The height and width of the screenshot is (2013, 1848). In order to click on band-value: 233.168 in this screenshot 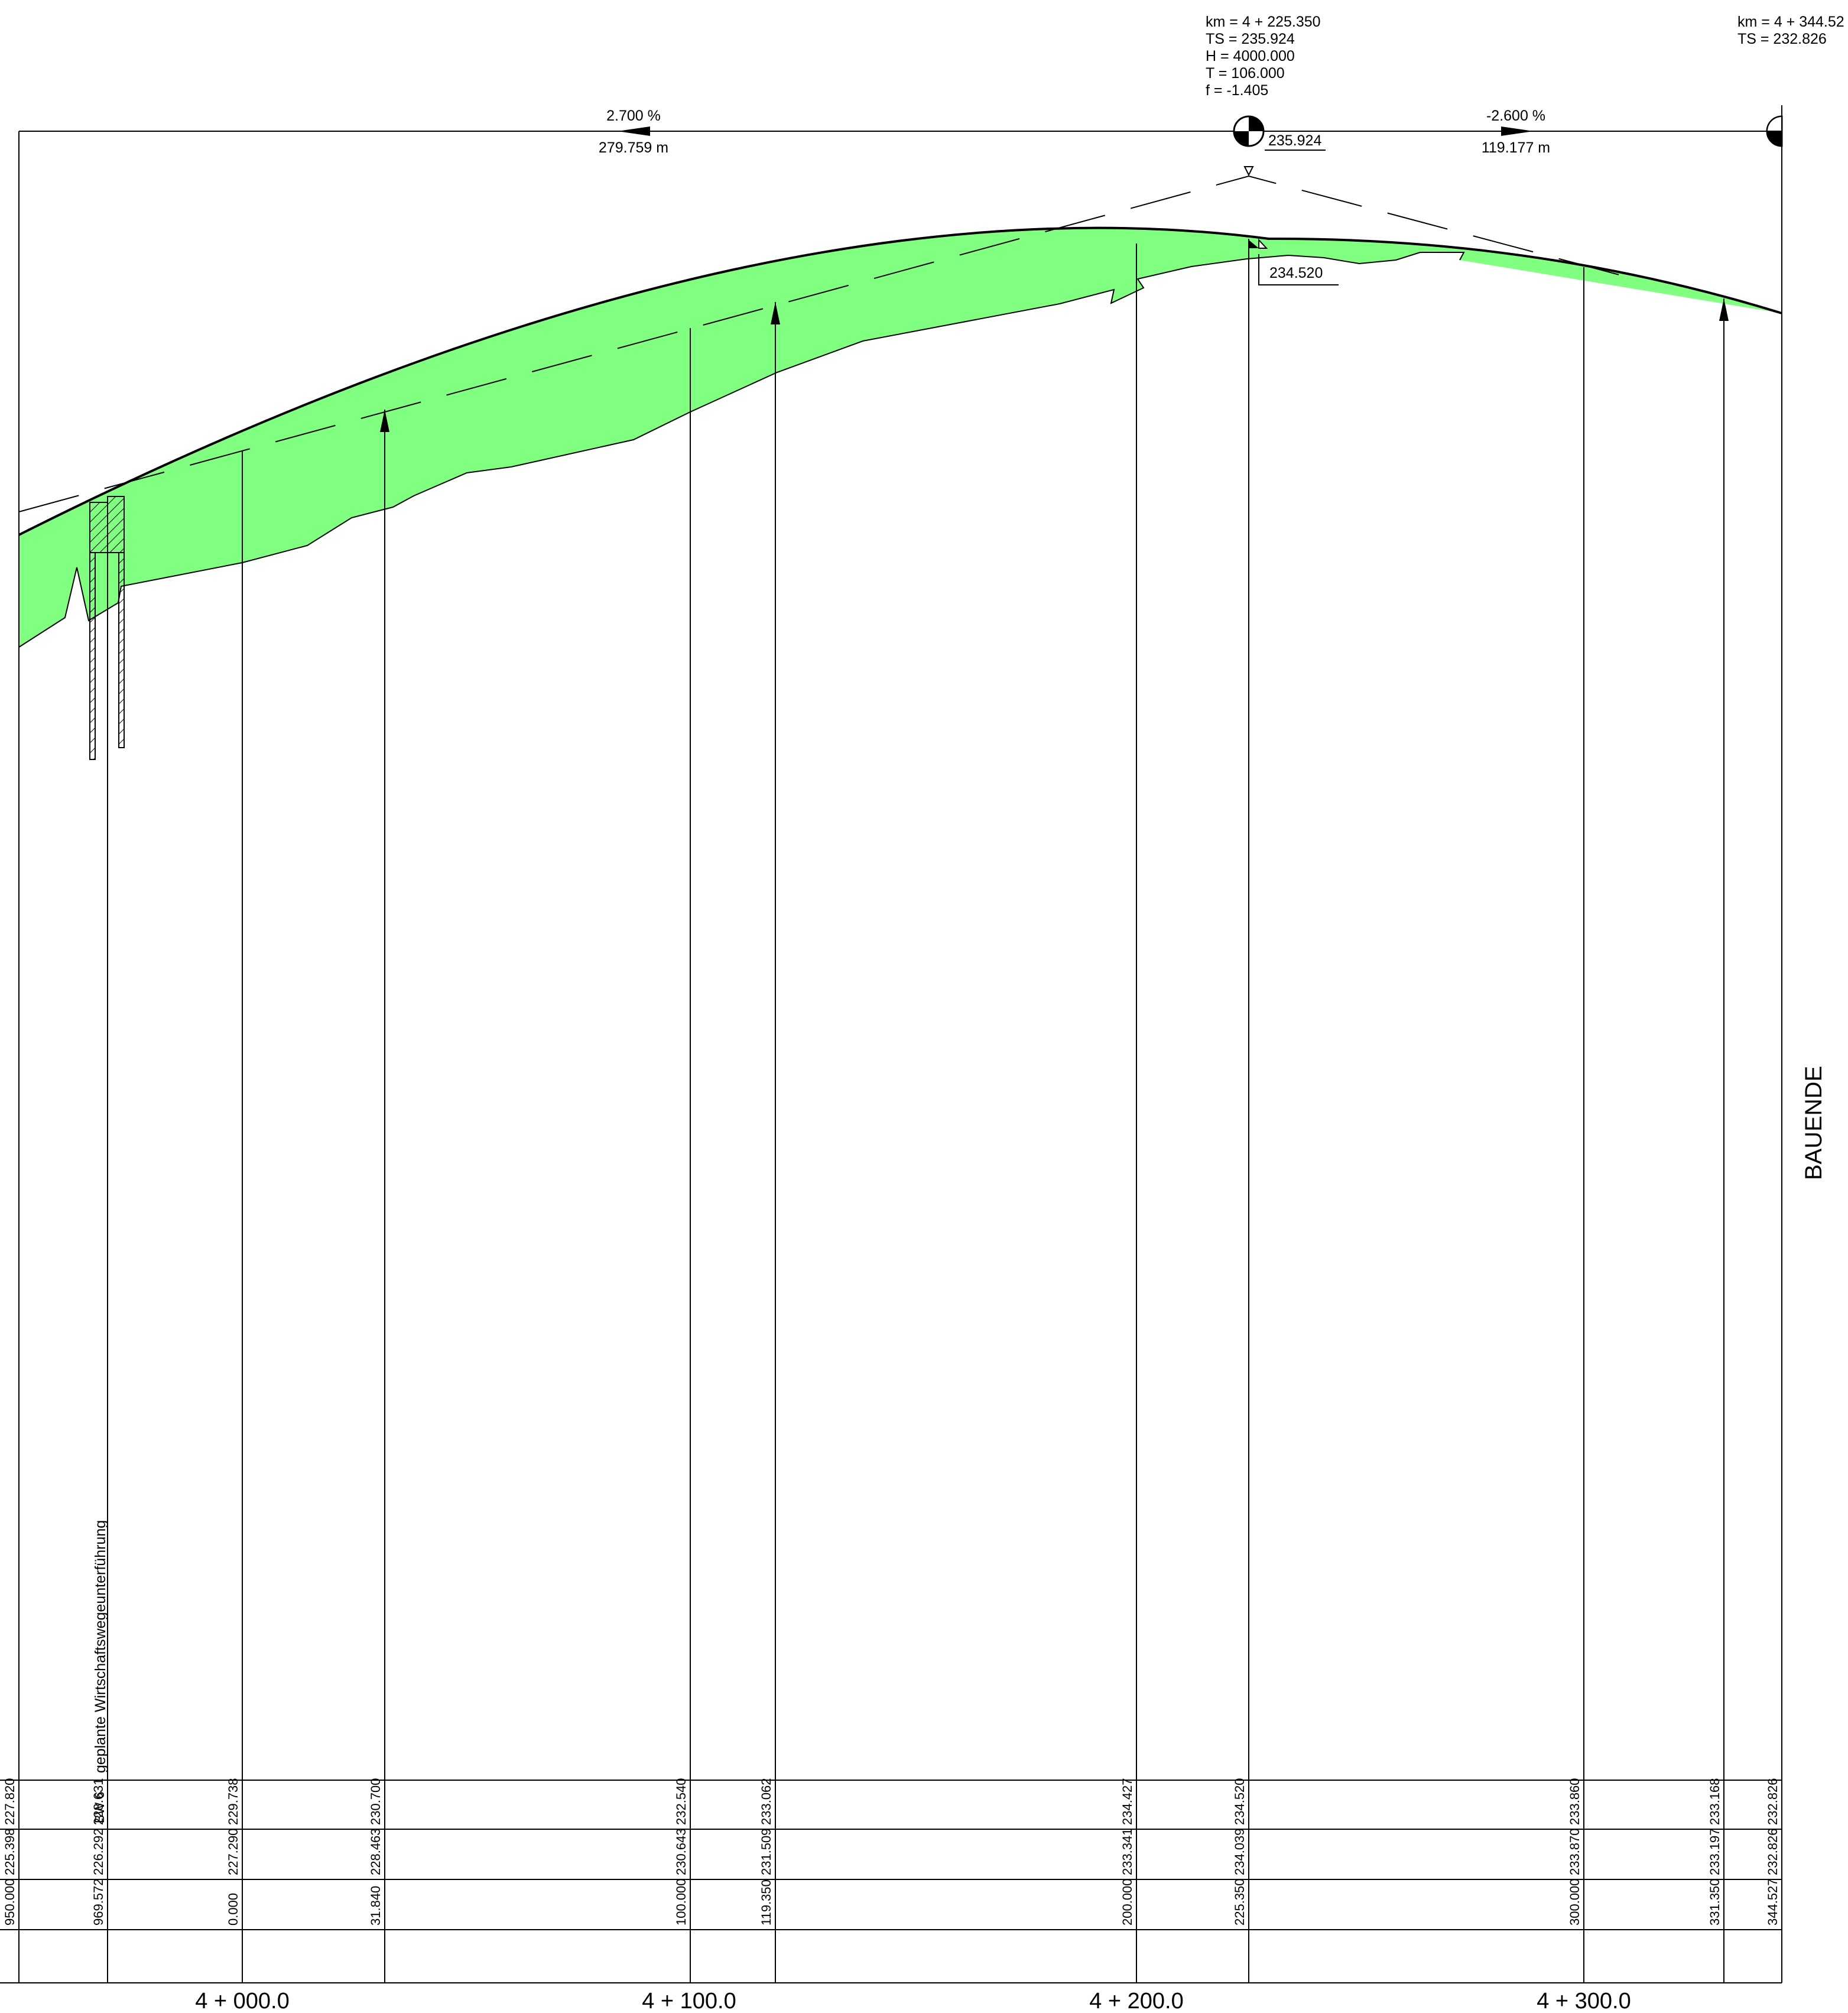, I will do `click(1714, 1801)`.